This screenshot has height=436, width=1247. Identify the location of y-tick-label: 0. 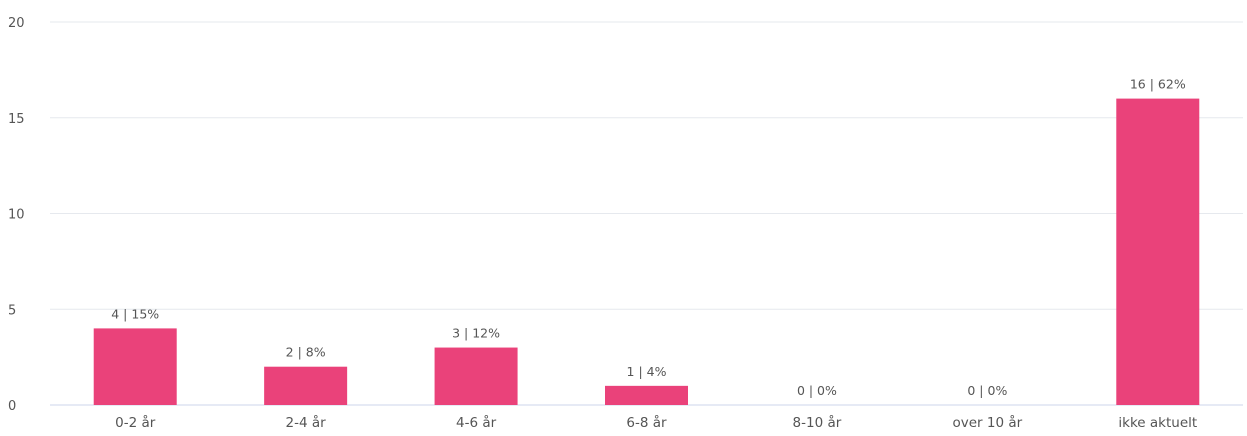
(12, 406).